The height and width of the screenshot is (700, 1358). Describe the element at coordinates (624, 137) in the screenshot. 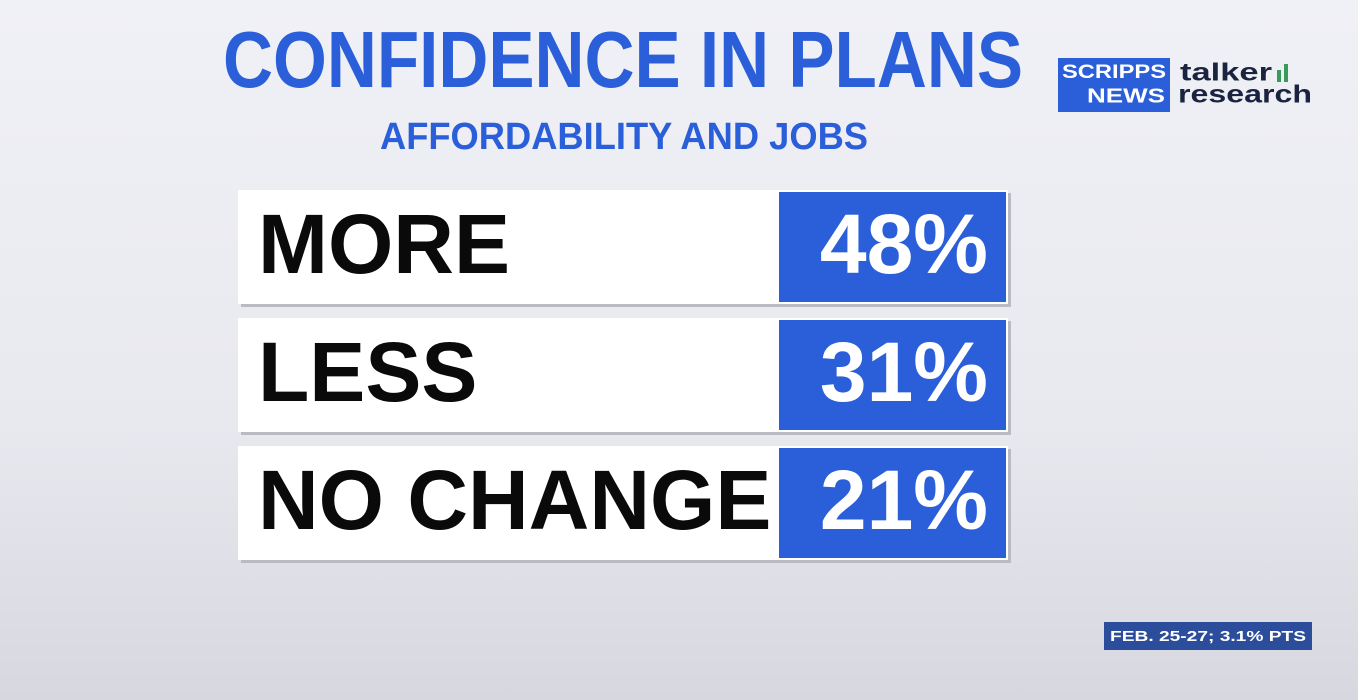

I see `subtitle: AFFORDABILITY AND JOBS` at that location.